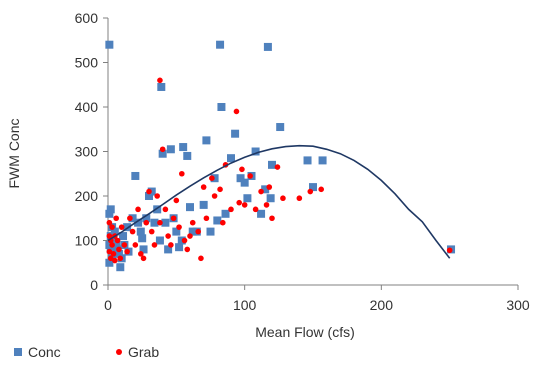  Describe the element at coordinates (87, 63) in the screenshot. I see `y-tick-label: 500` at that location.